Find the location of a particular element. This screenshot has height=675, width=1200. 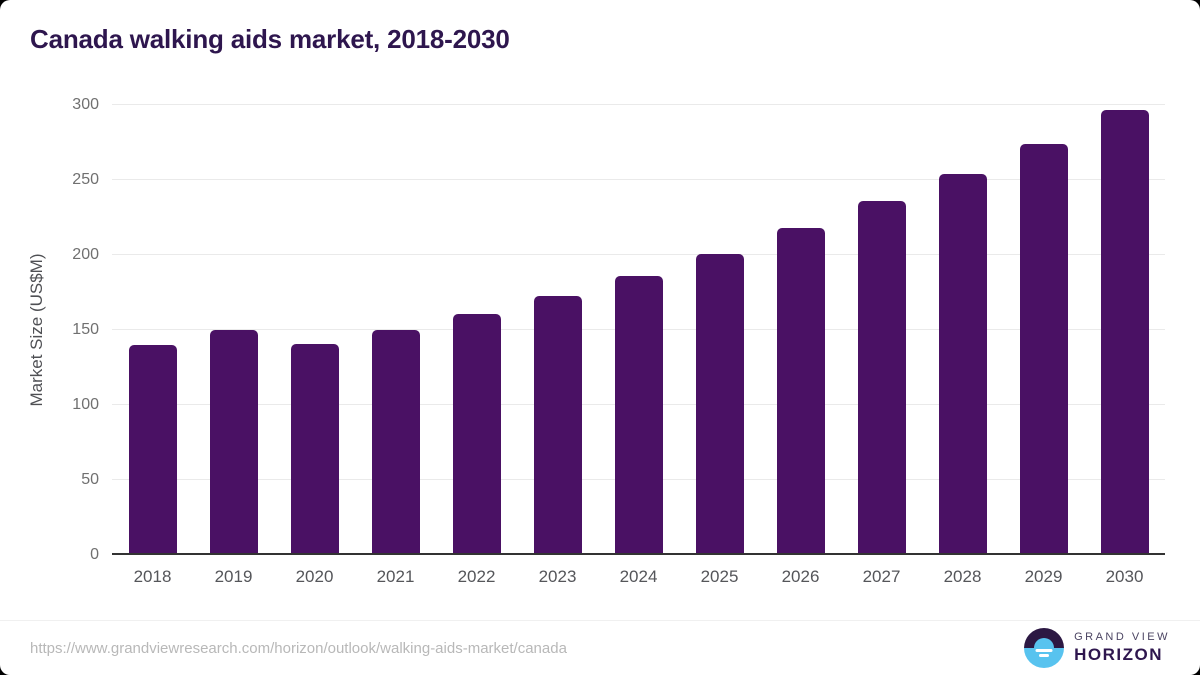

bar-2019 is located at coordinates (233, 442).